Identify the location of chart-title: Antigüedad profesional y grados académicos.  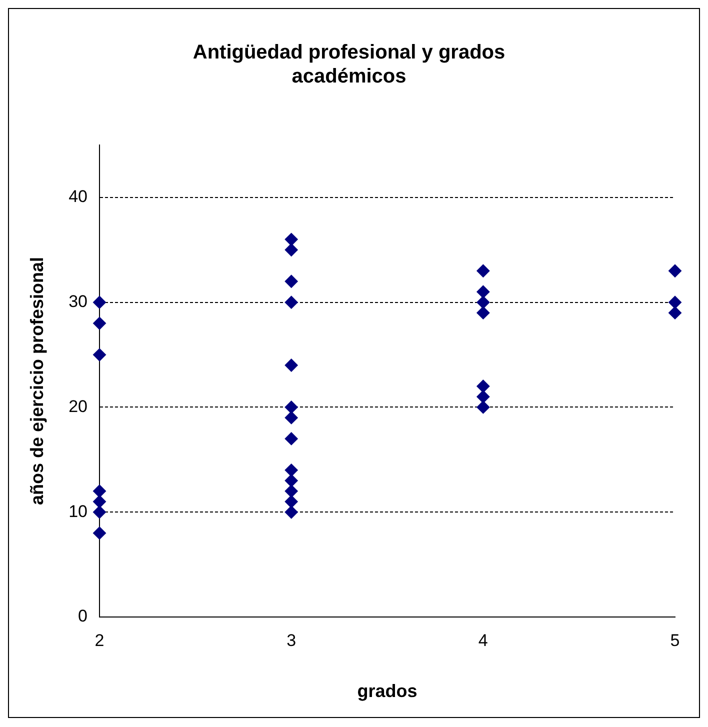
(349, 65).